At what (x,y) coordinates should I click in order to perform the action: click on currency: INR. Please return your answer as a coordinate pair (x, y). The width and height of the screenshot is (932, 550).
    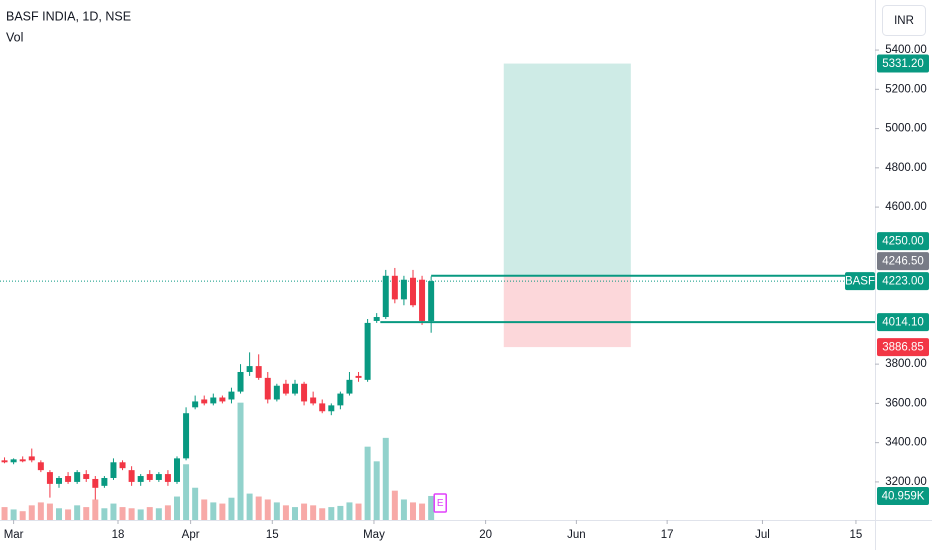
    Looking at the image, I should click on (904, 21).